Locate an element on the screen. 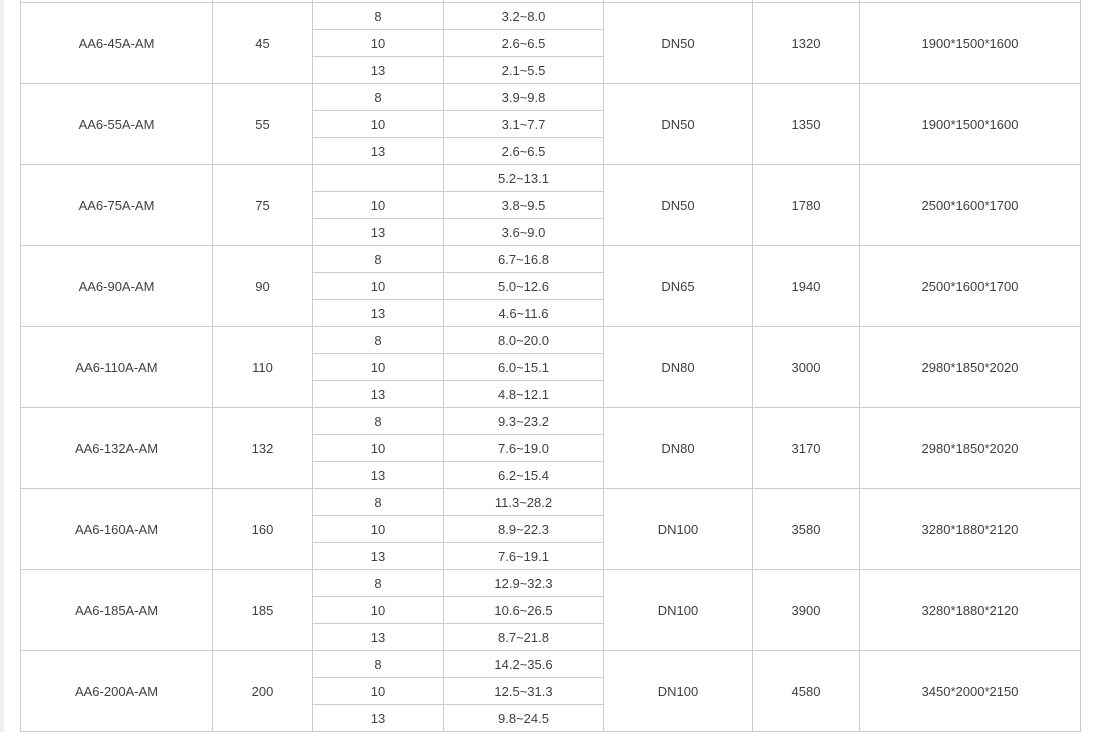 The width and height of the screenshot is (1118, 732). table-row: 10 6.0~15.1 is located at coordinates (551, 367).